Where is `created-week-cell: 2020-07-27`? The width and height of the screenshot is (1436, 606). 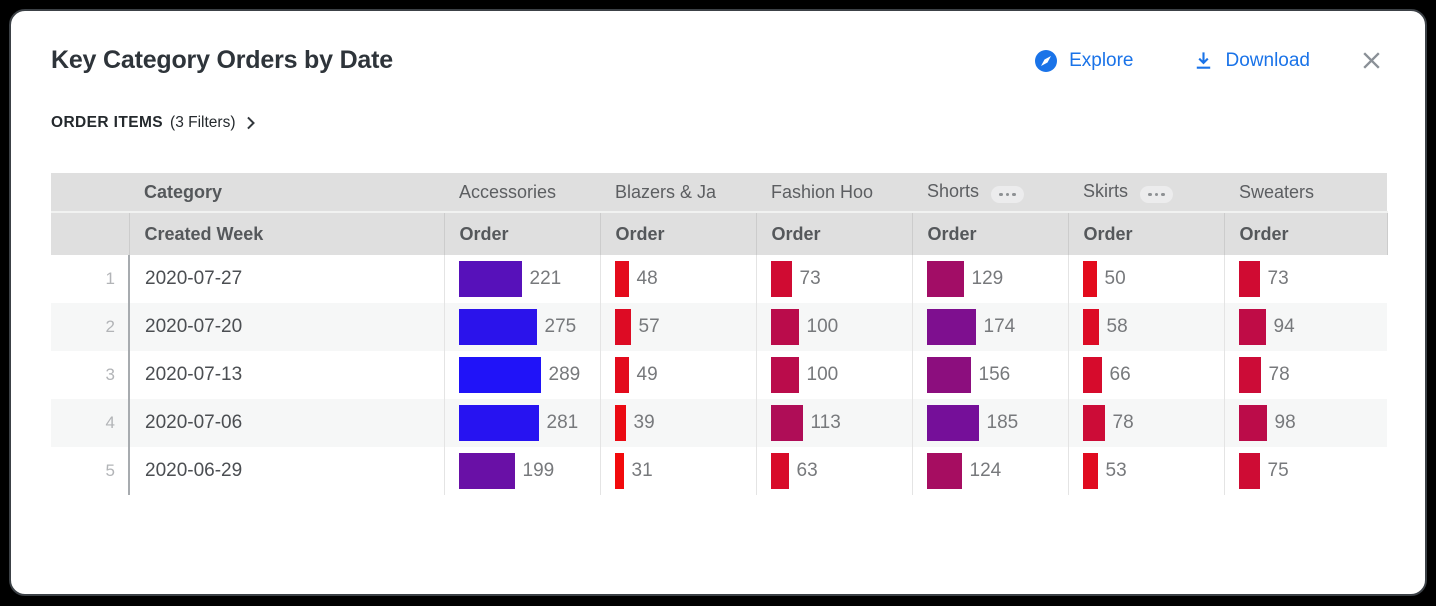 created-week-cell: 2020-07-27 is located at coordinates (286, 279).